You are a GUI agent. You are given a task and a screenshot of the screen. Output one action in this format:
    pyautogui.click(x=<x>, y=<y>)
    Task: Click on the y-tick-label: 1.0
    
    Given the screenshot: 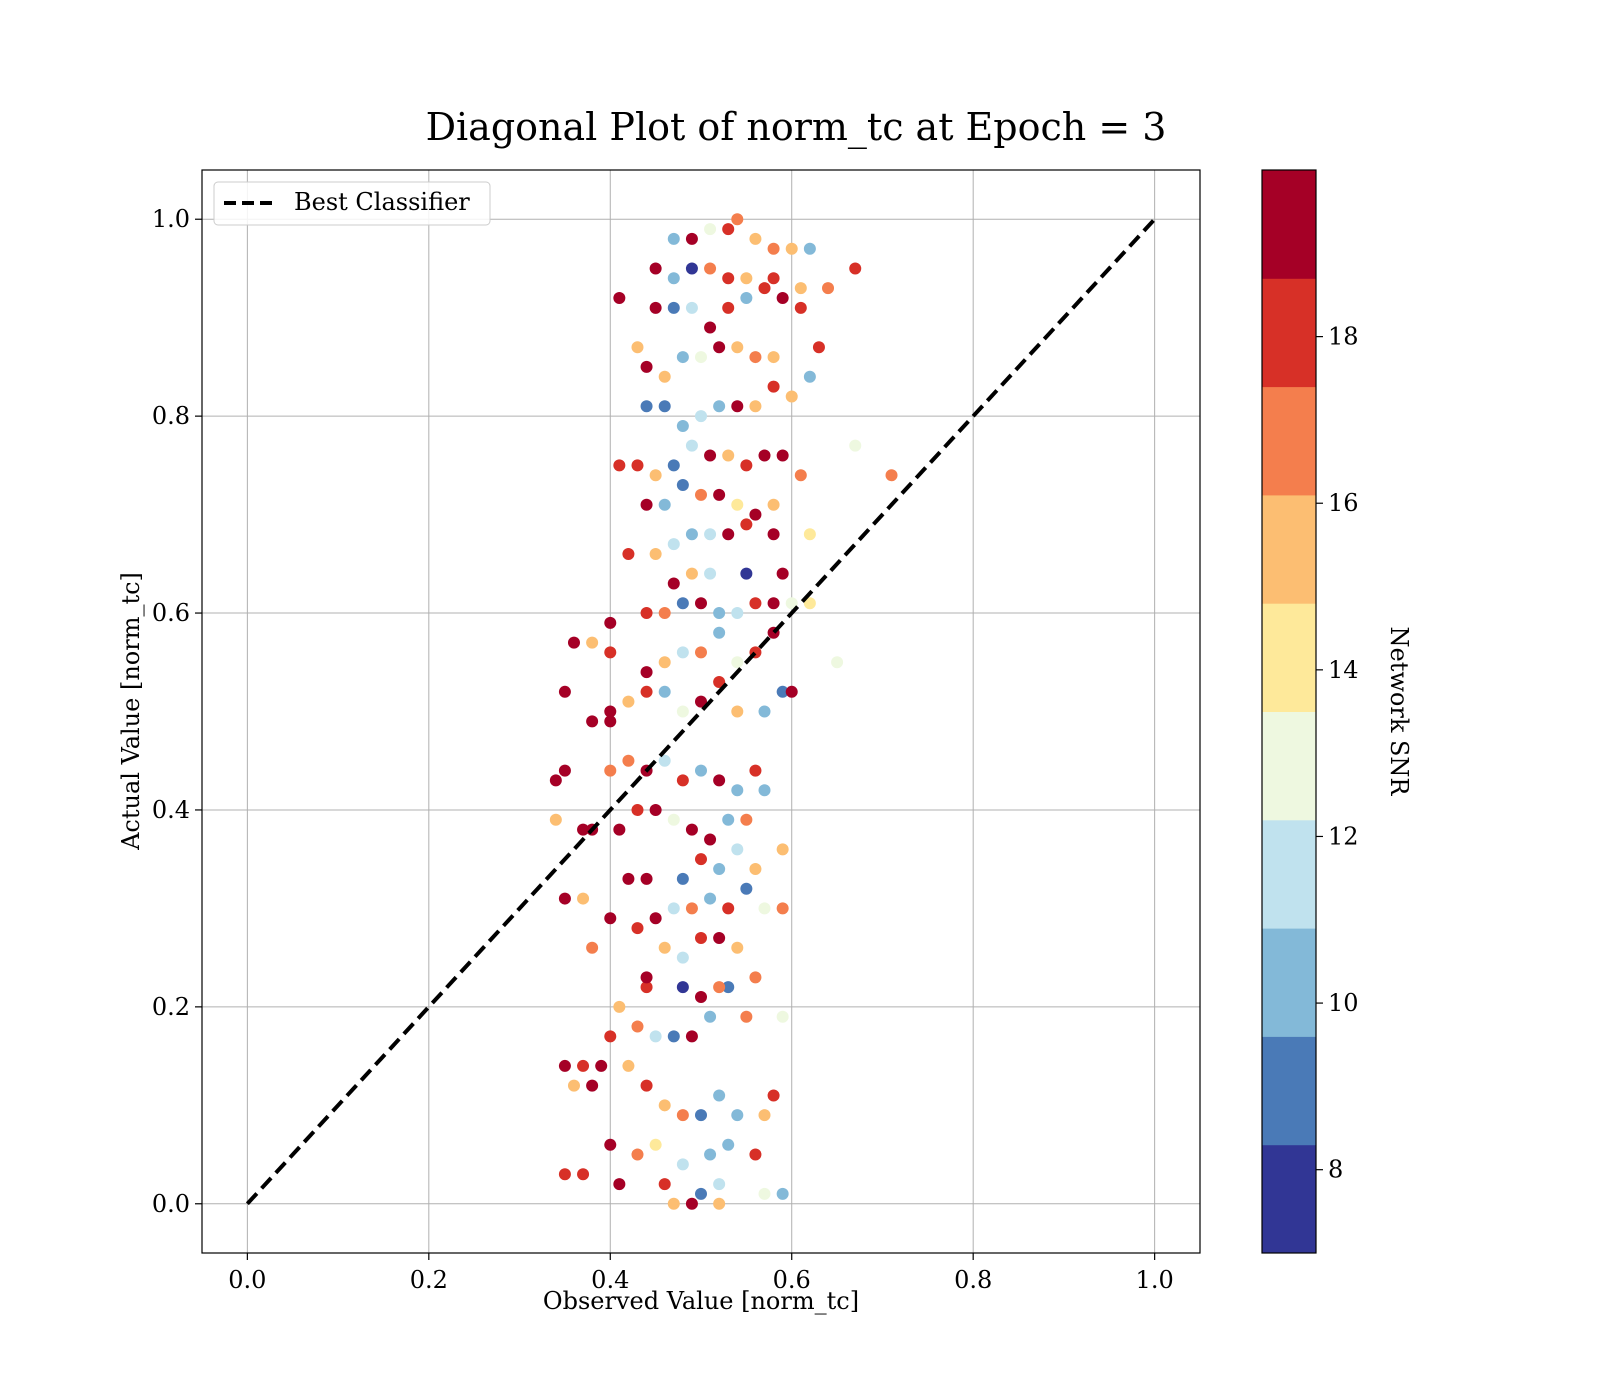 What is the action you would take?
    pyautogui.click(x=171, y=219)
    